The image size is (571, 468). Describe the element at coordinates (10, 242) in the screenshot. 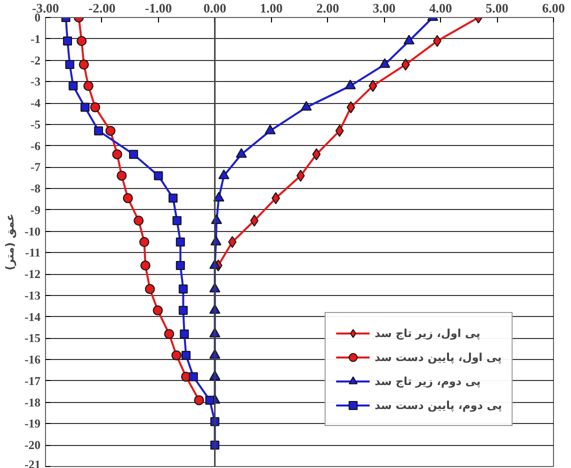

I see `y-axis-title: عمق (متر)` at that location.